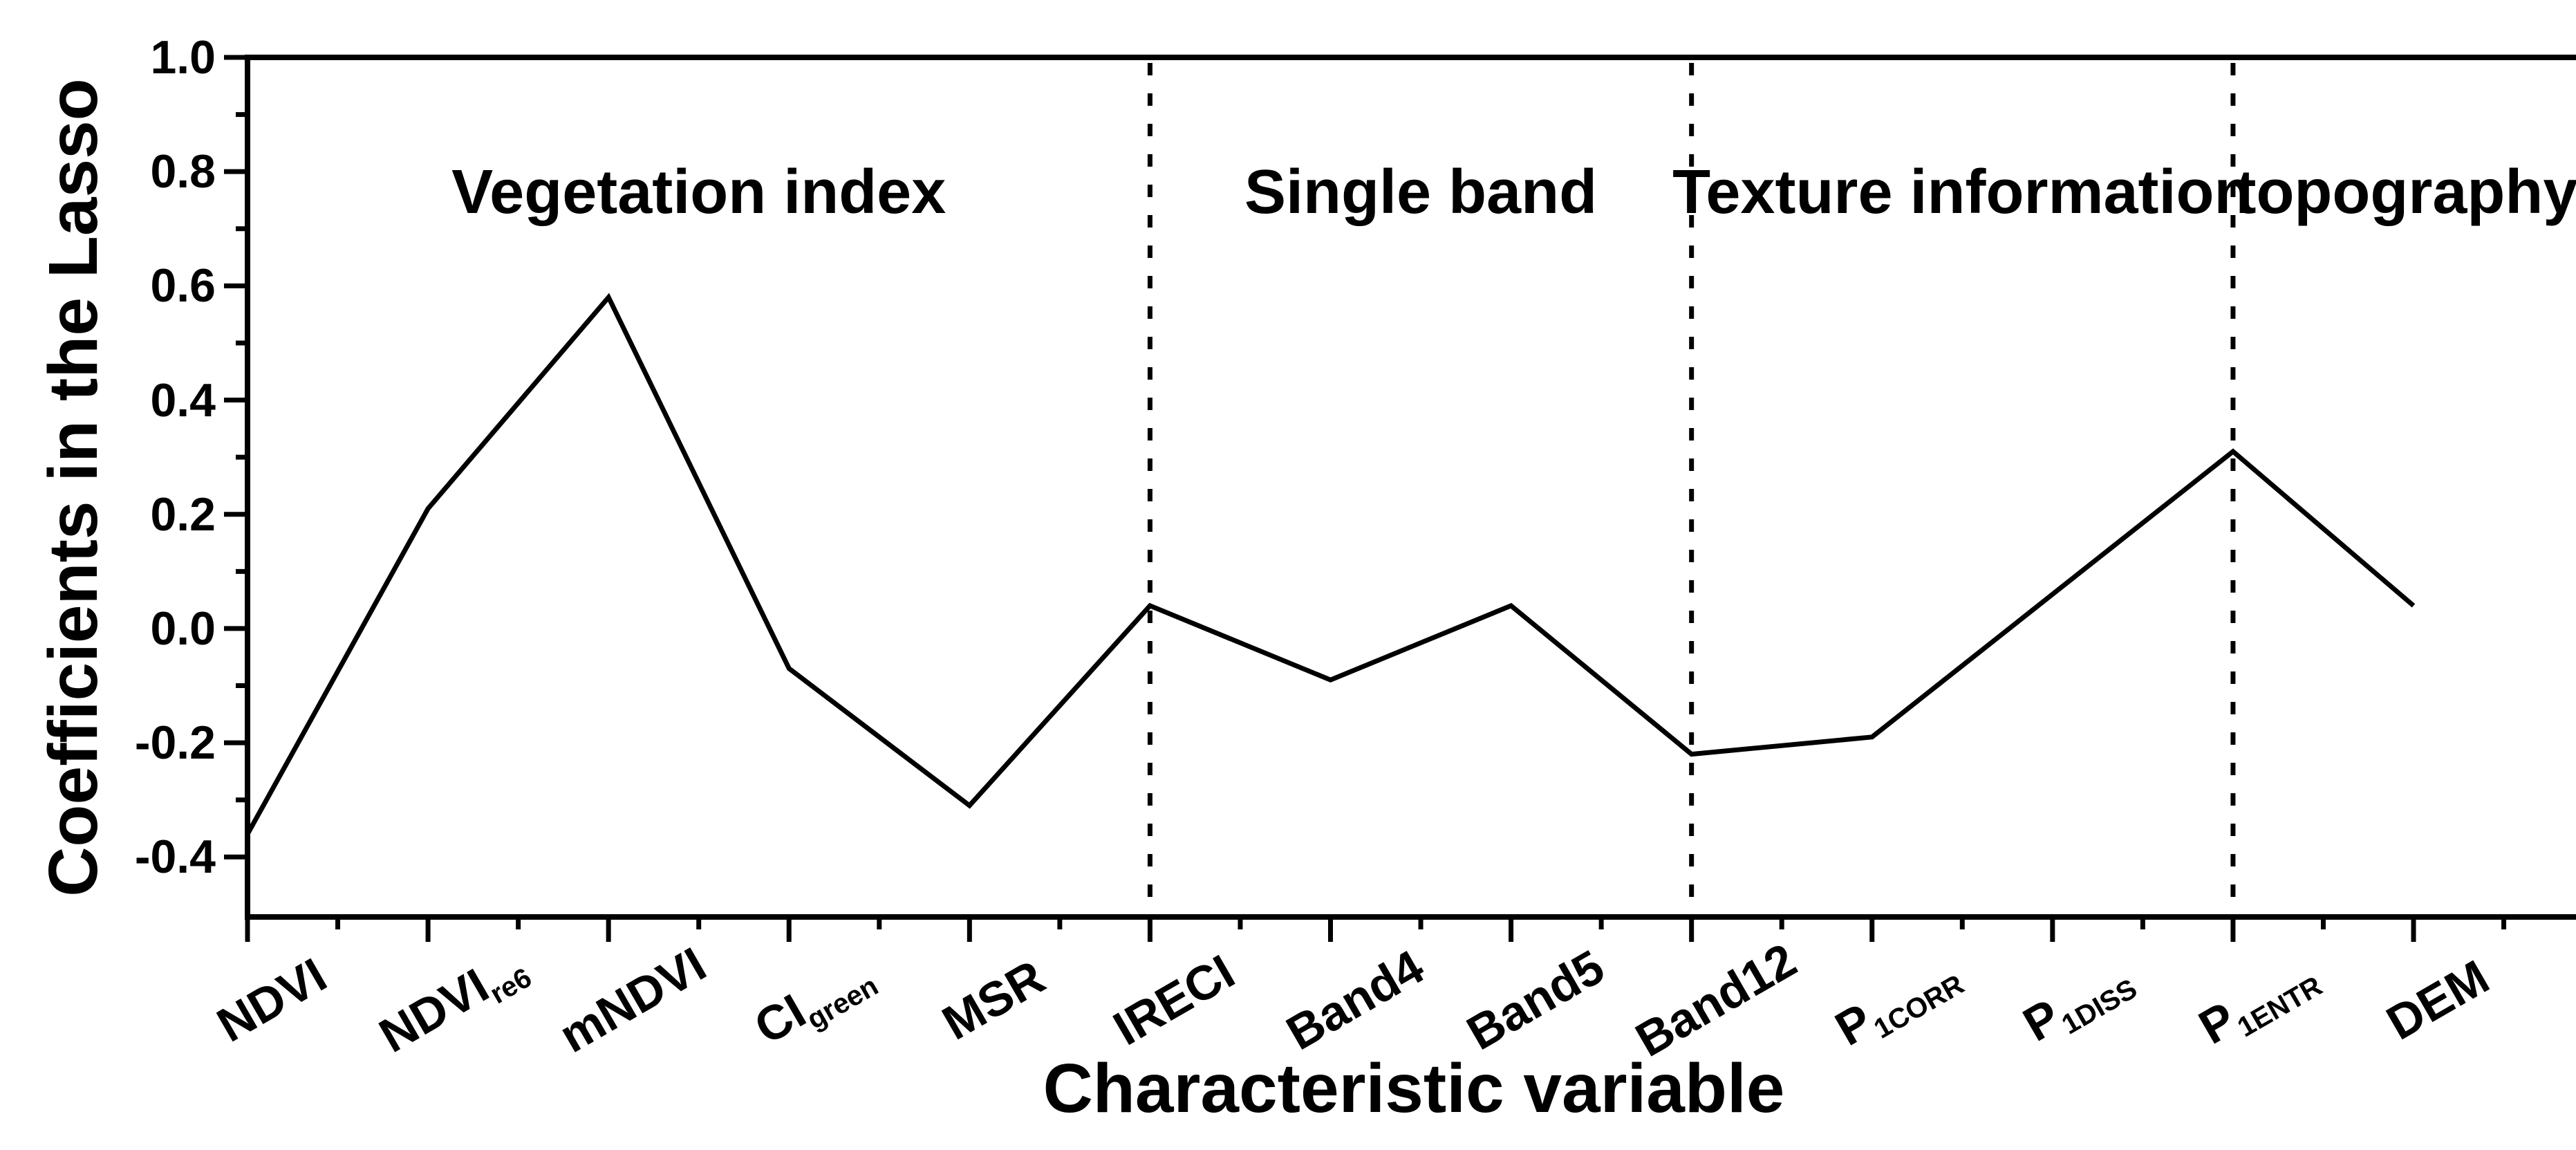 This screenshot has width=2576, height=1150. Describe the element at coordinates (175, 858) in the screenshot. I see `y-tick-label: -0.4` at that location.